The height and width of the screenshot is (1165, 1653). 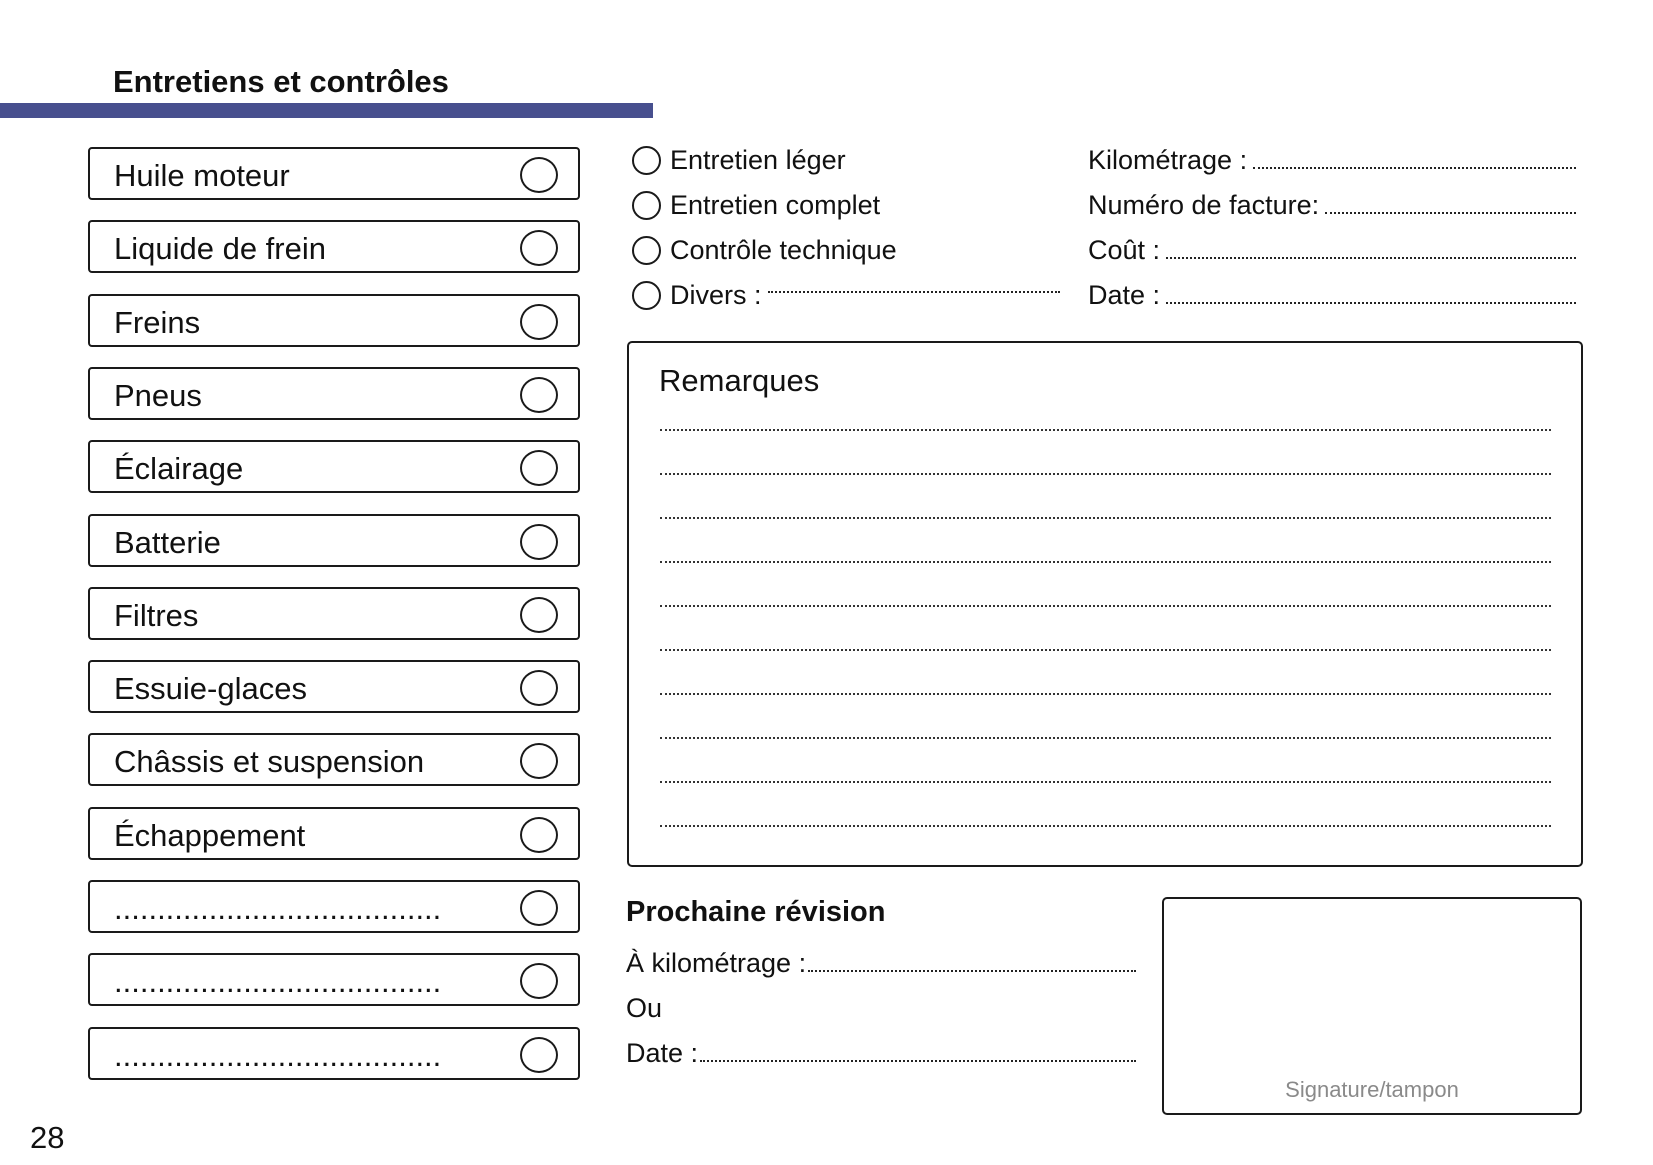 What do you see at coordinates (334, 320) in the screenshot?
I see `checklist-item: Freins` at bounding box center [334, 320].